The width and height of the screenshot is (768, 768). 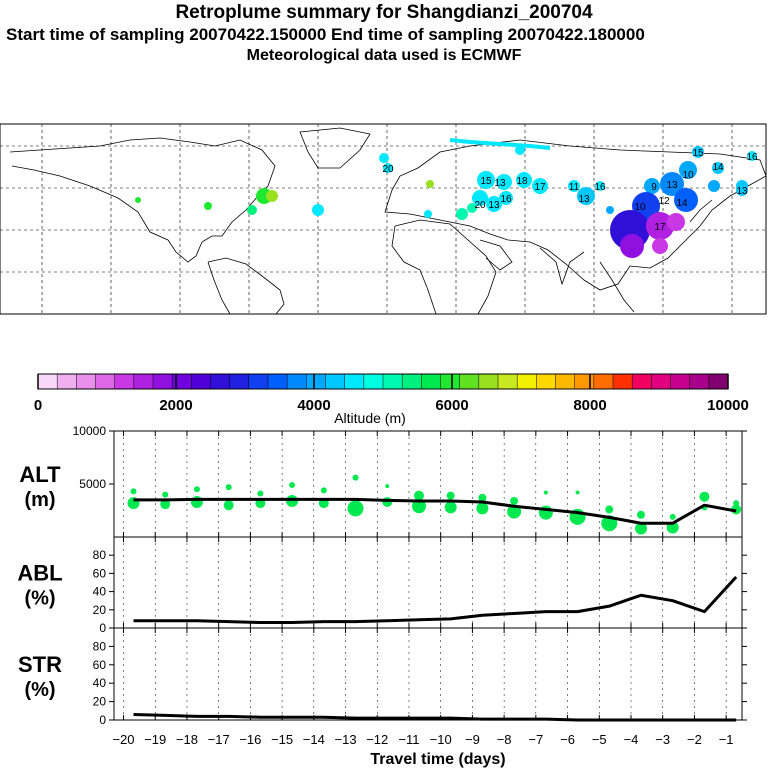 What do you see at coordinates (414, 270) in the screenshot?
I see `africa-west-coast` at bounding box center [414, 270].